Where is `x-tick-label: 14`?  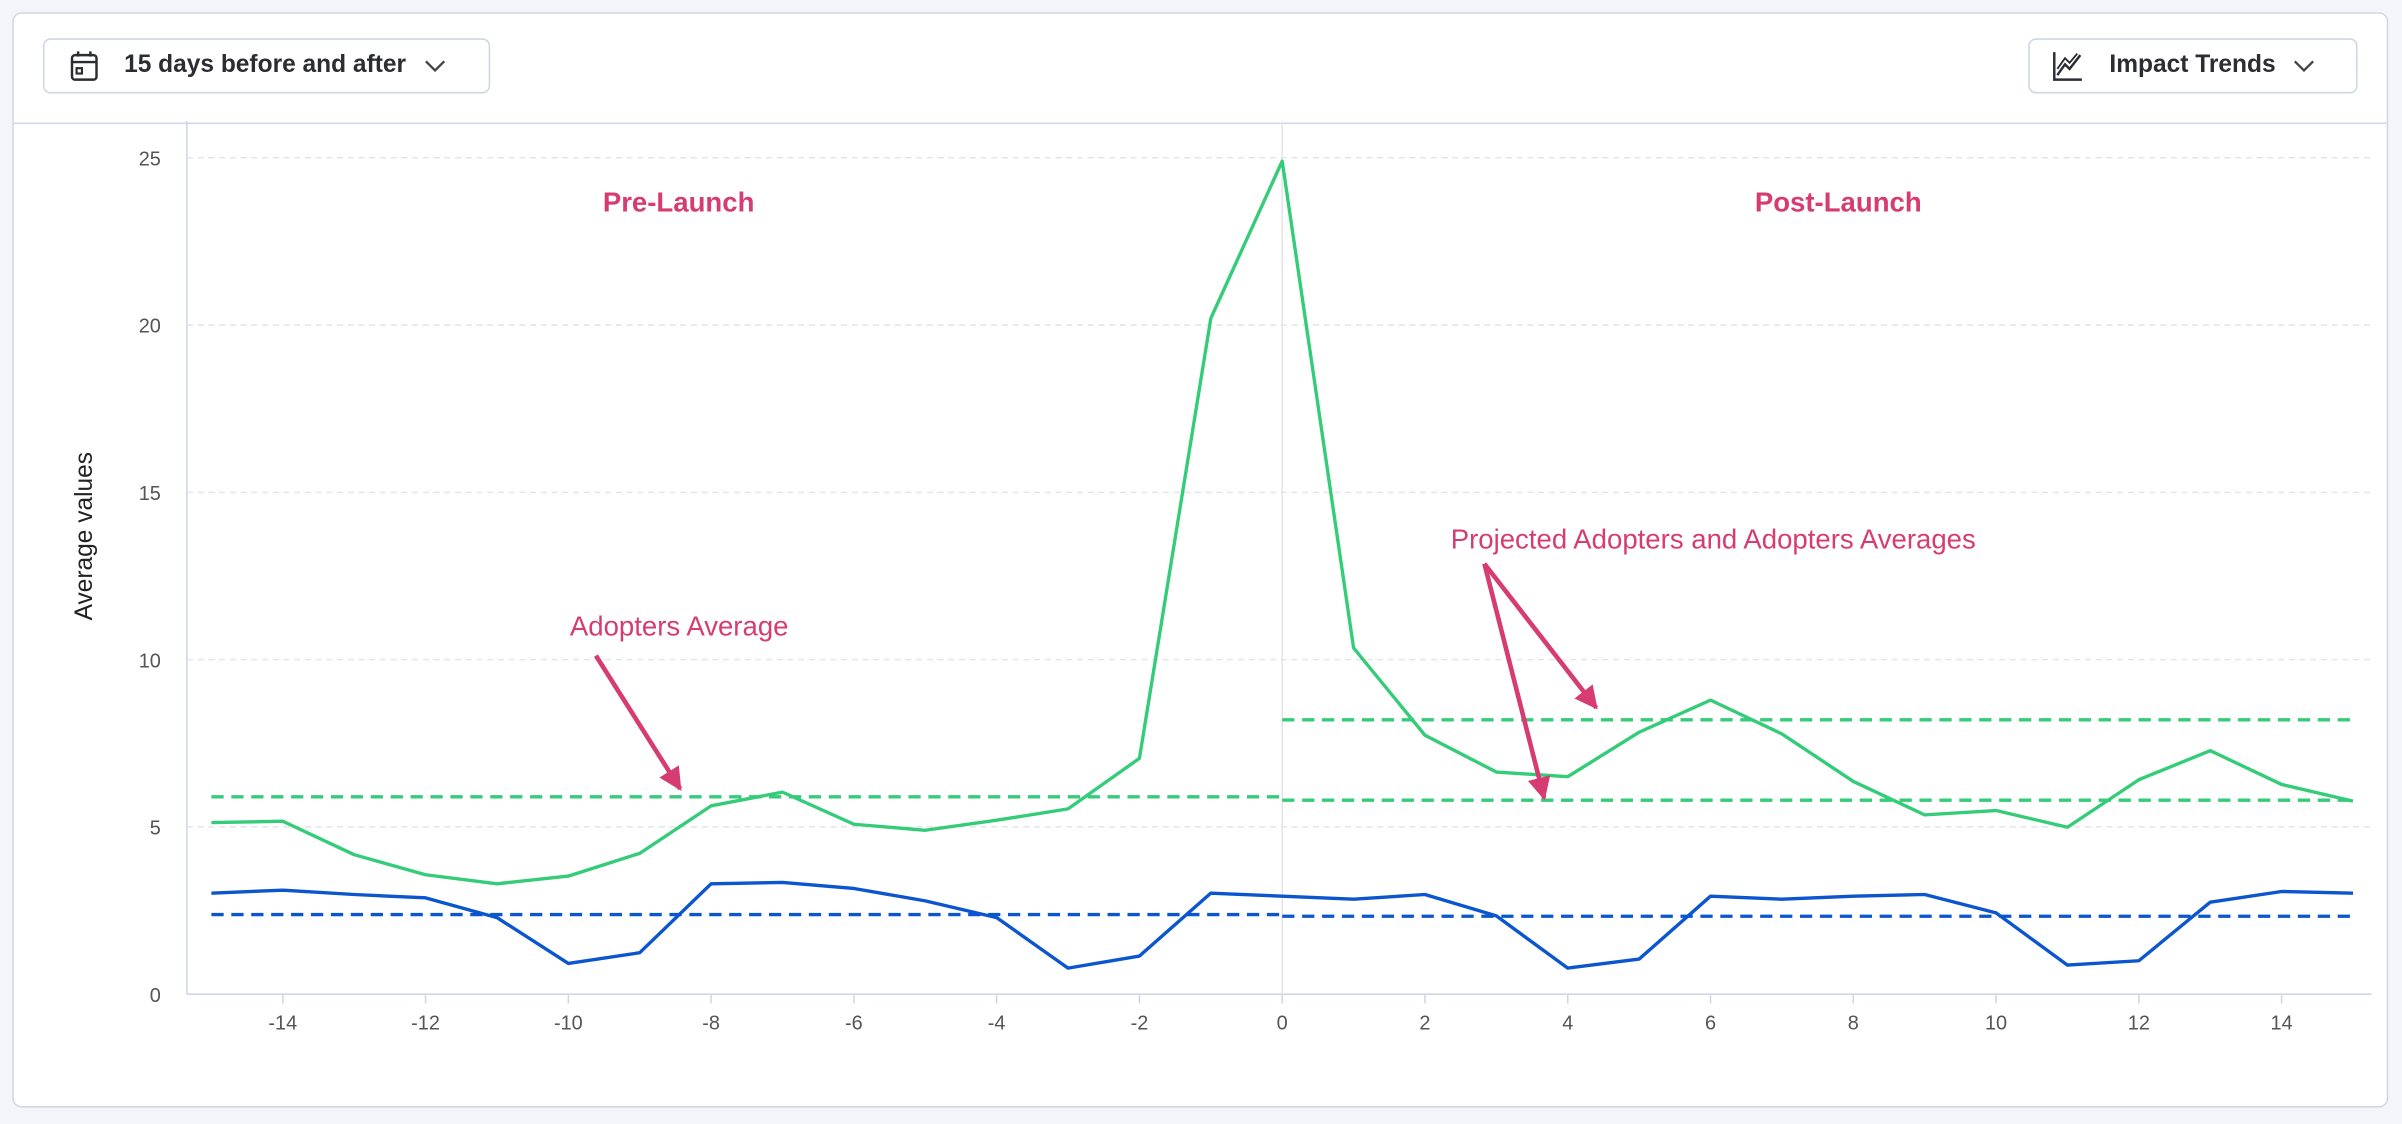
x-tick-label: 14 is located at coordinates (2282, 1023).